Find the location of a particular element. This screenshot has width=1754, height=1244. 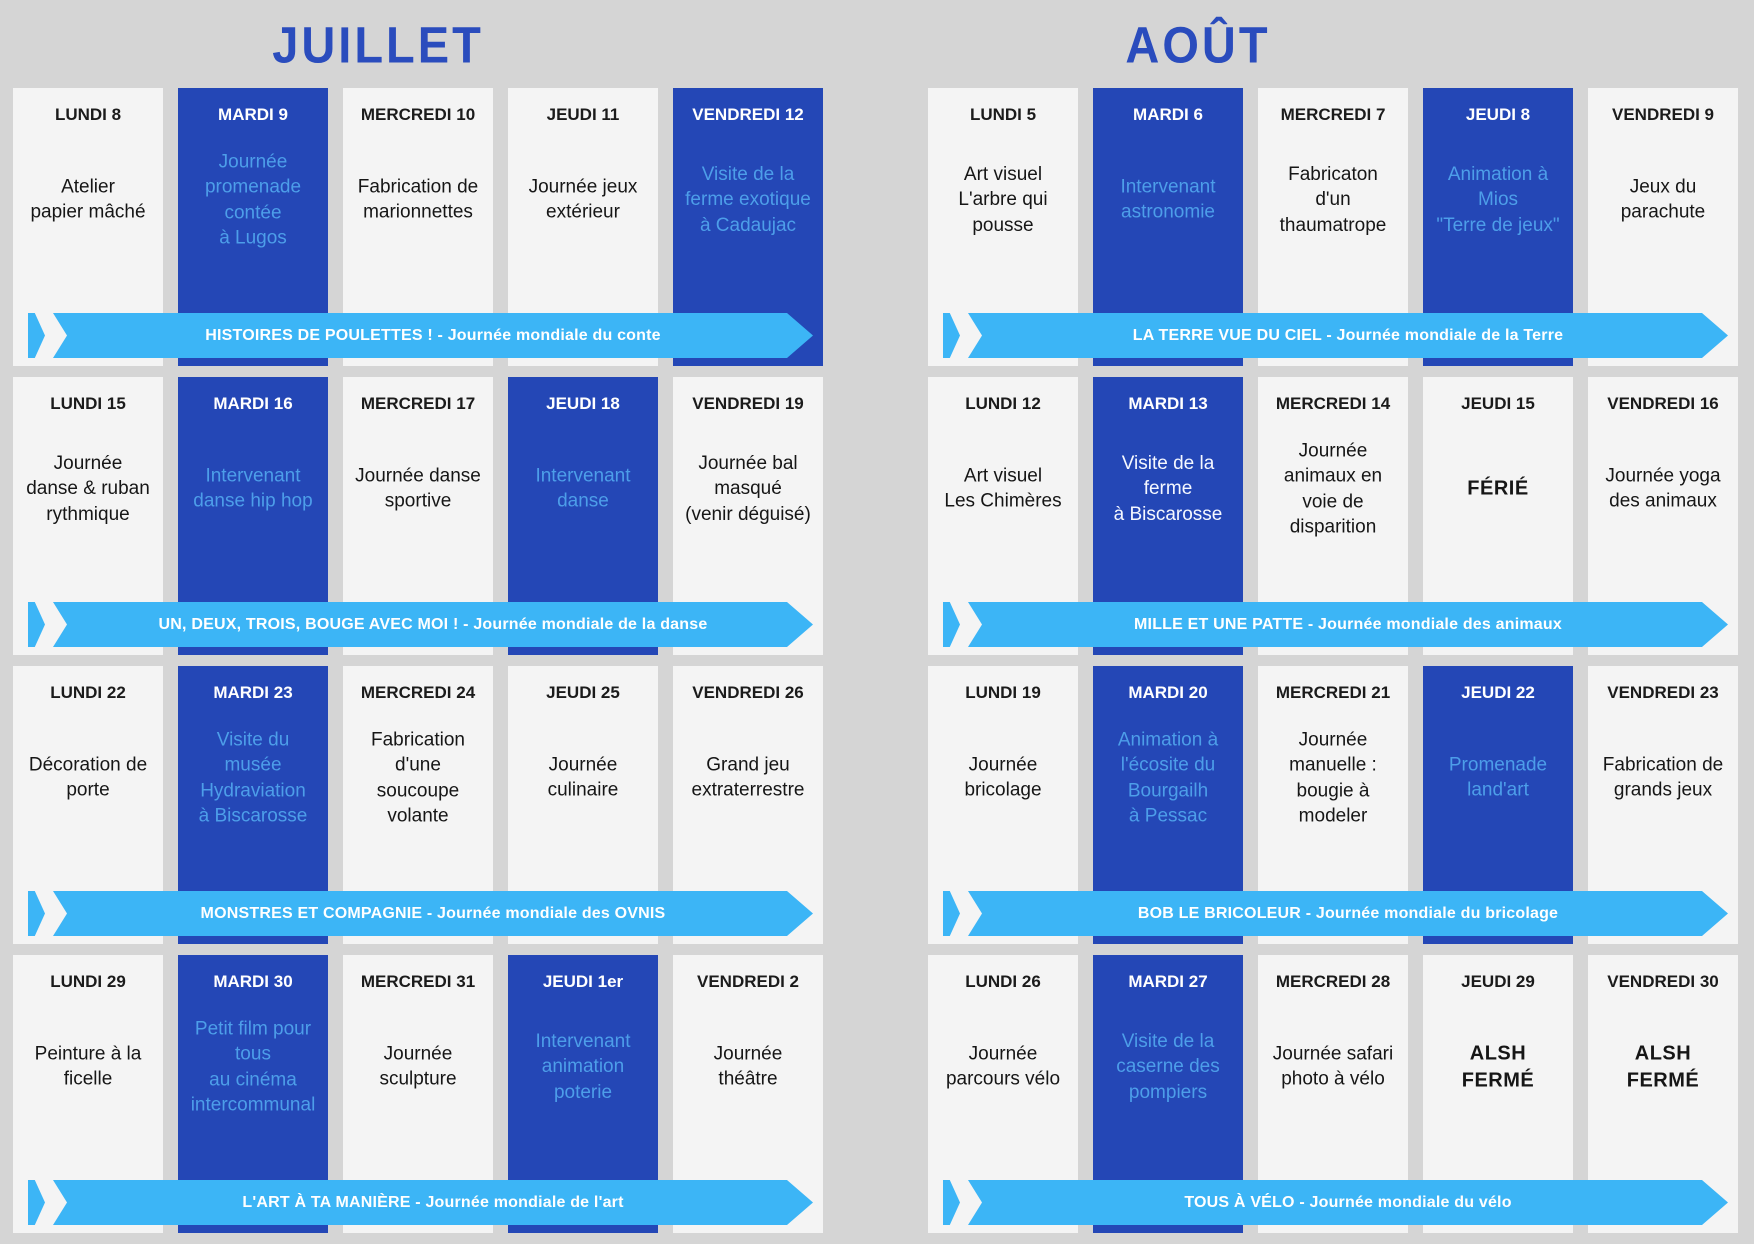

month-title-wrap: JUILLET is located at coordinates (418, 44).